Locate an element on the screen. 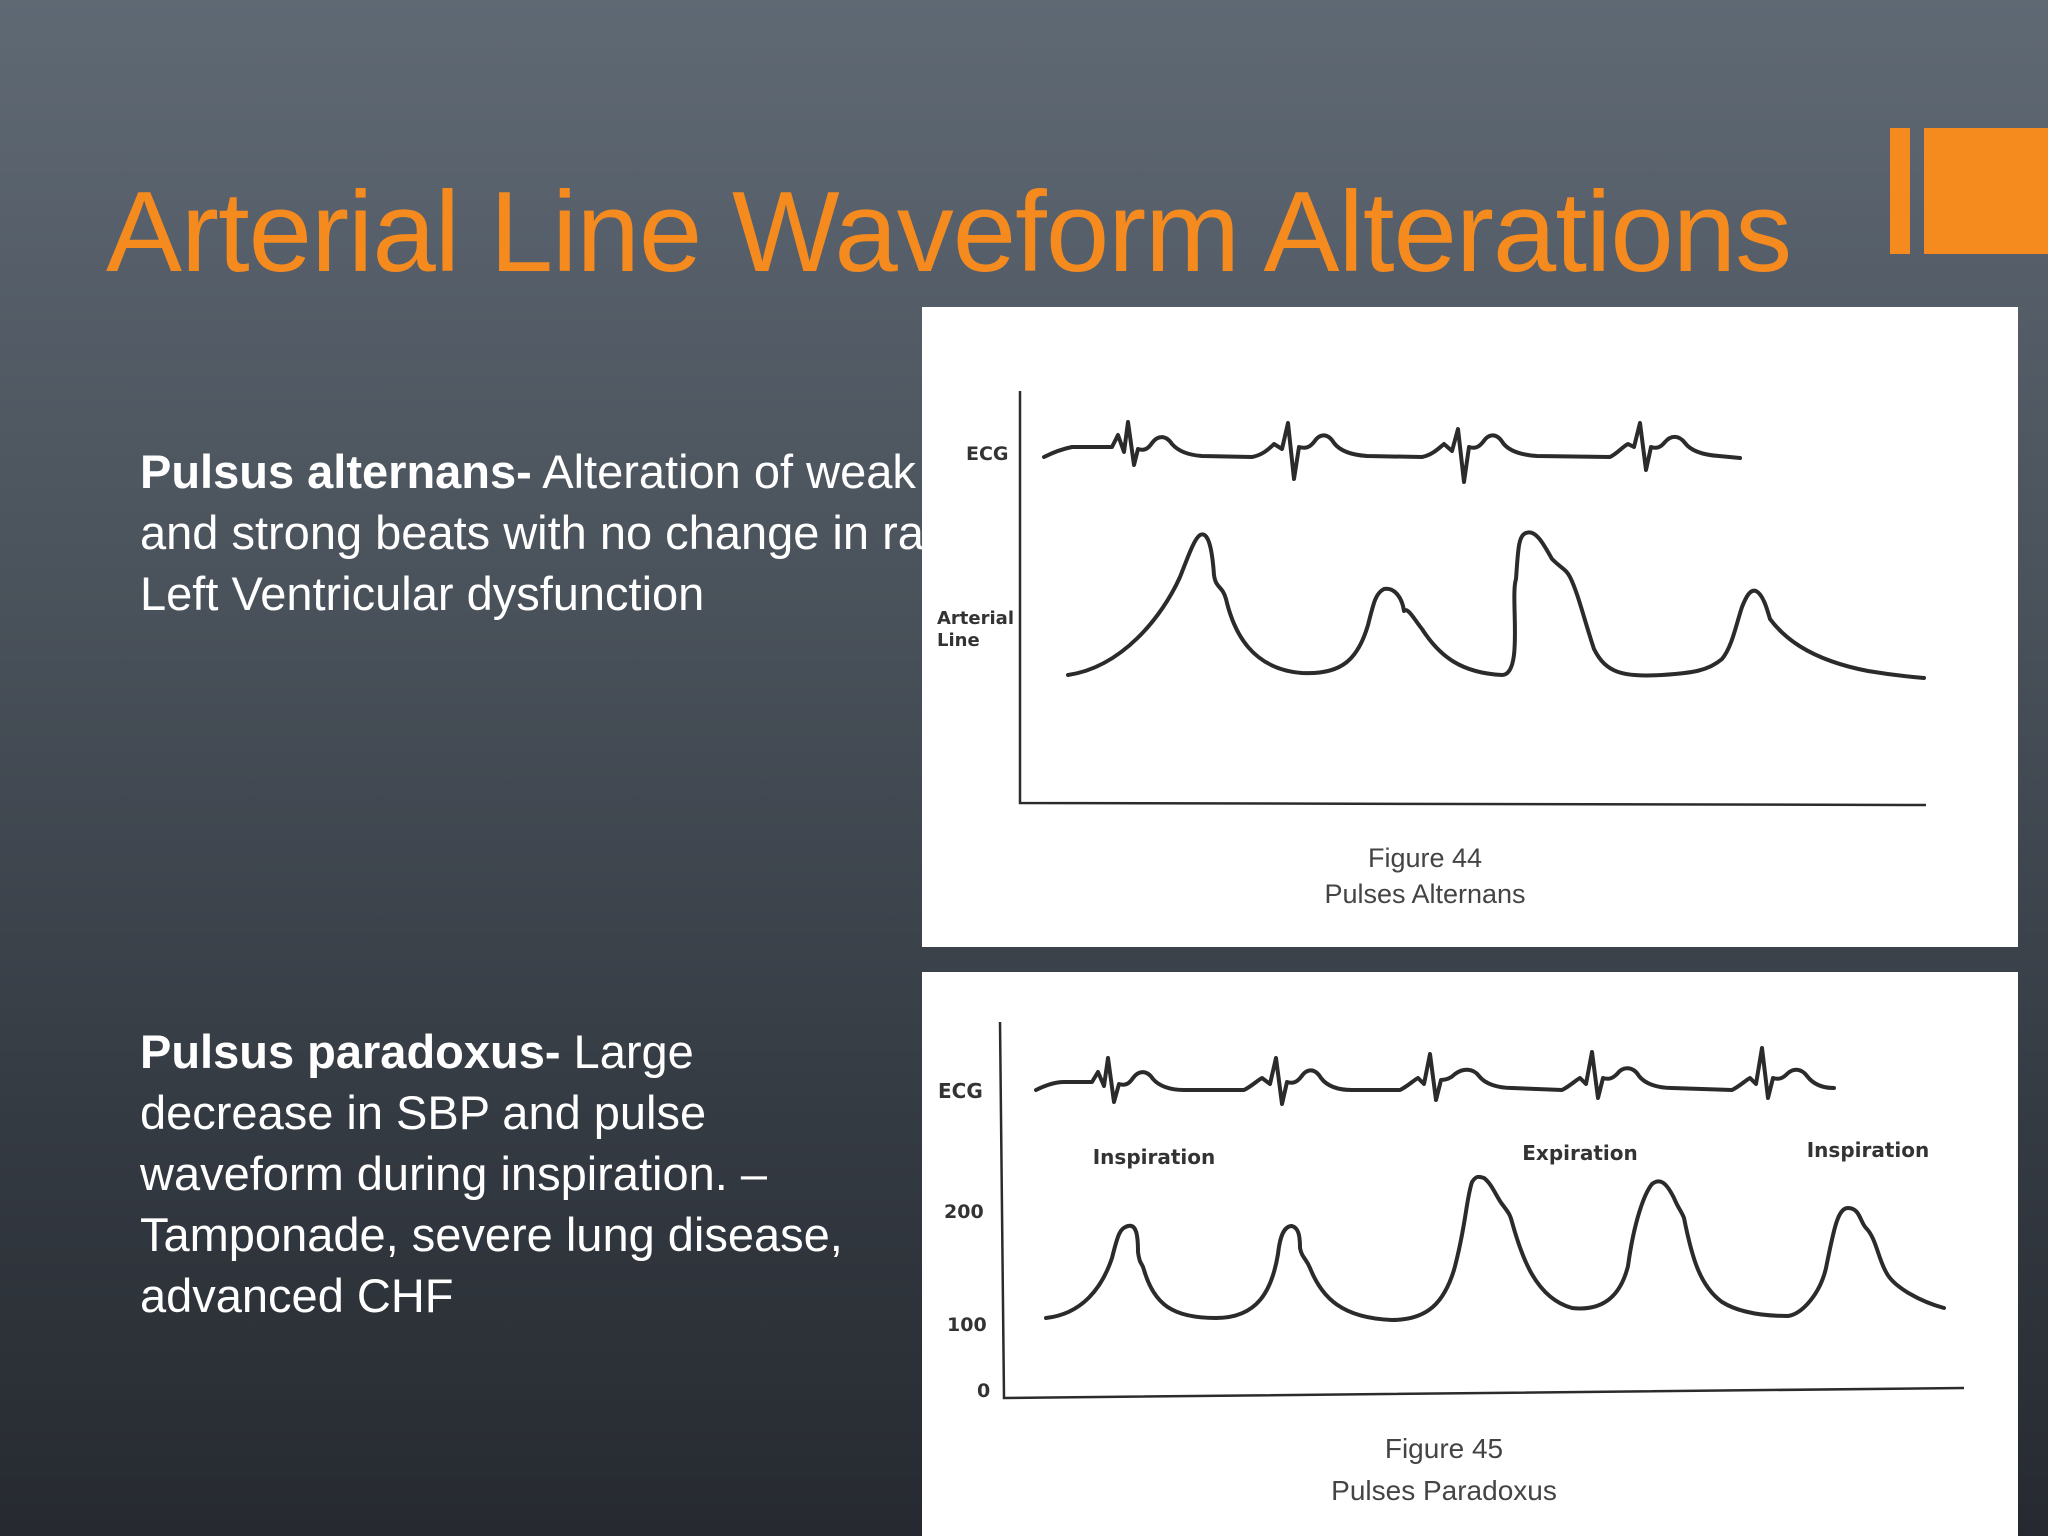  figure-44-title: Pulses Alternans is located at coordinates (1424, 894).